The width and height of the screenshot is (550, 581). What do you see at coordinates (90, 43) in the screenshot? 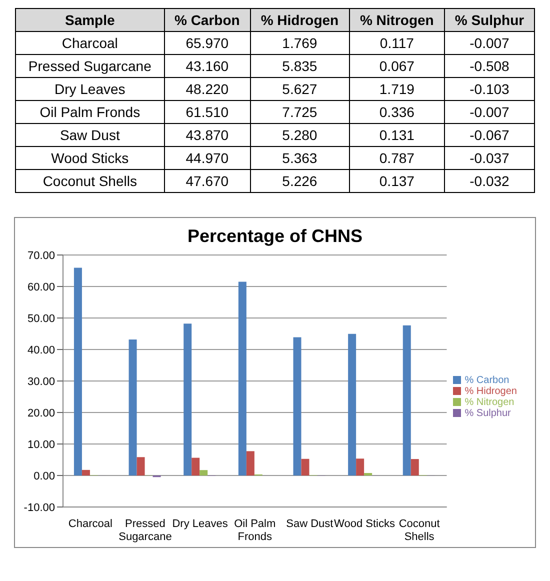
I see `y-tick-label: Charcoal` at bounding box center [90, 43].